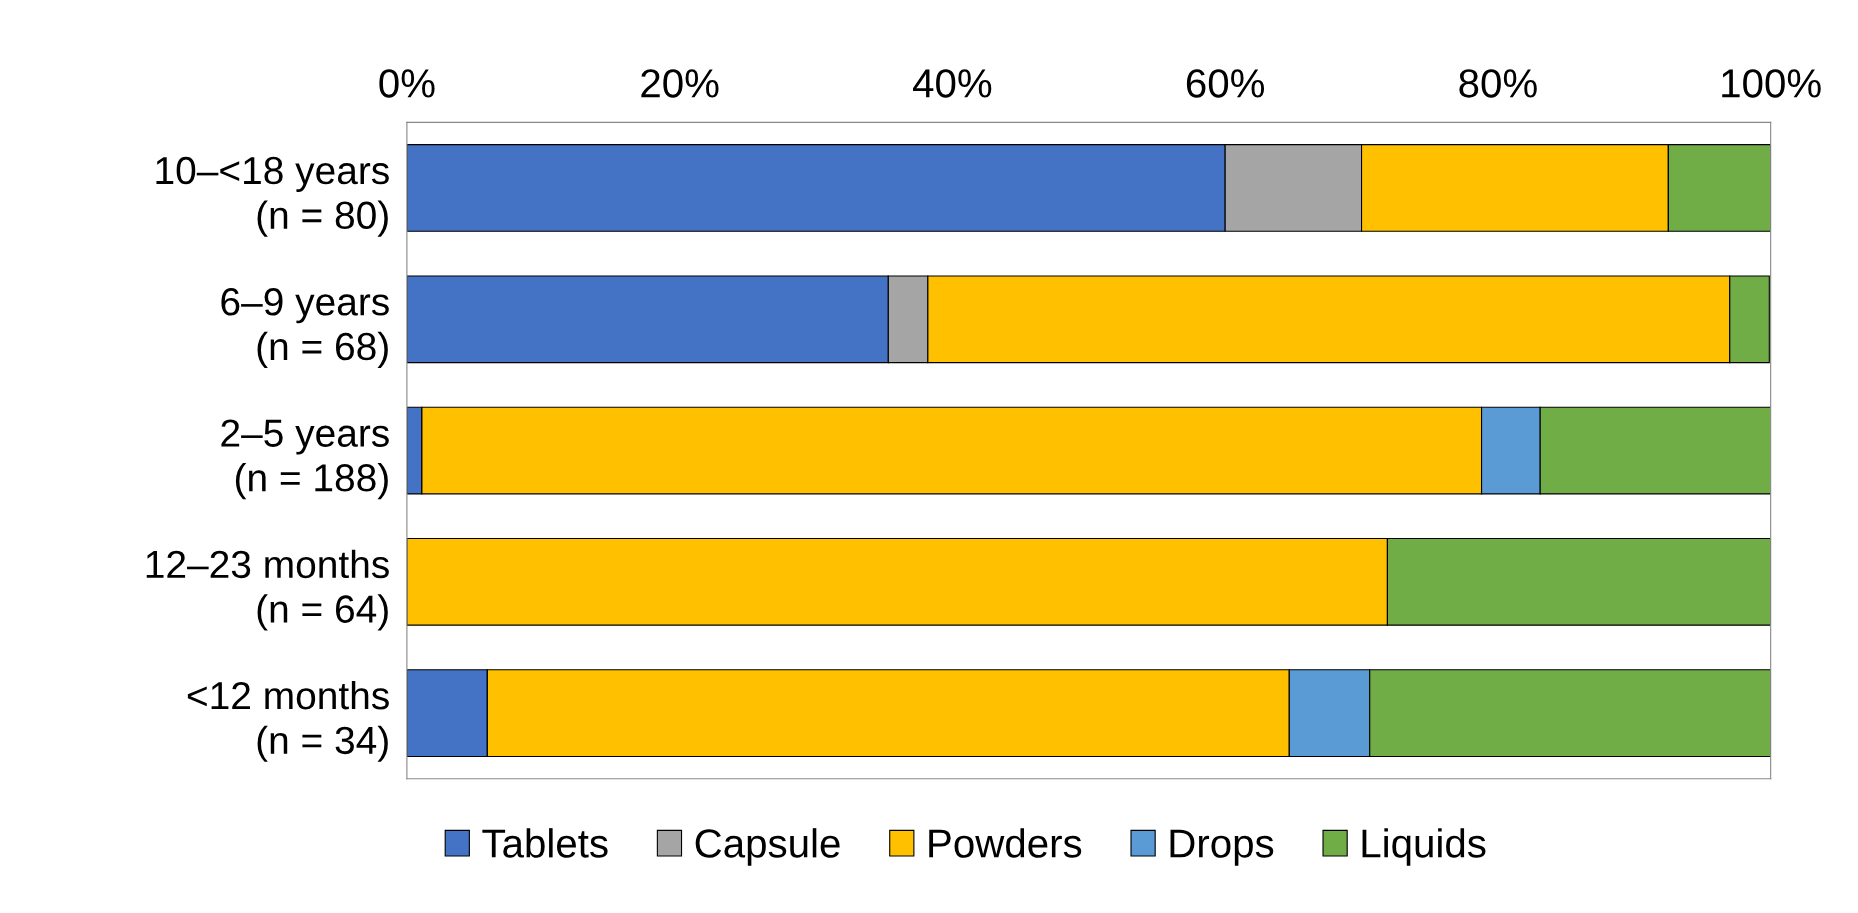 This screenshot has width=1858, height=913. Describe the element at coordinates (1005, 843) in the screenshot. I see `legend-label: Powders` at that location.